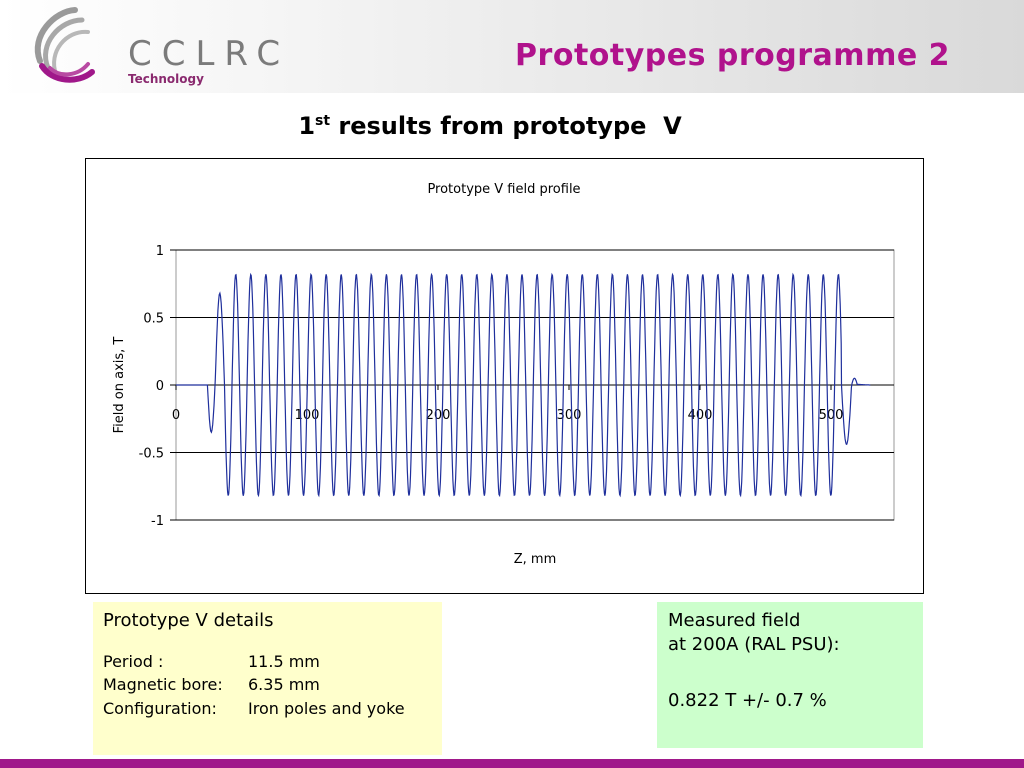 Image resolution: width=1024 pixels, height=768 pixels. I want to click on cclrc-logo: CCLRC Technology, so click(155, 47).